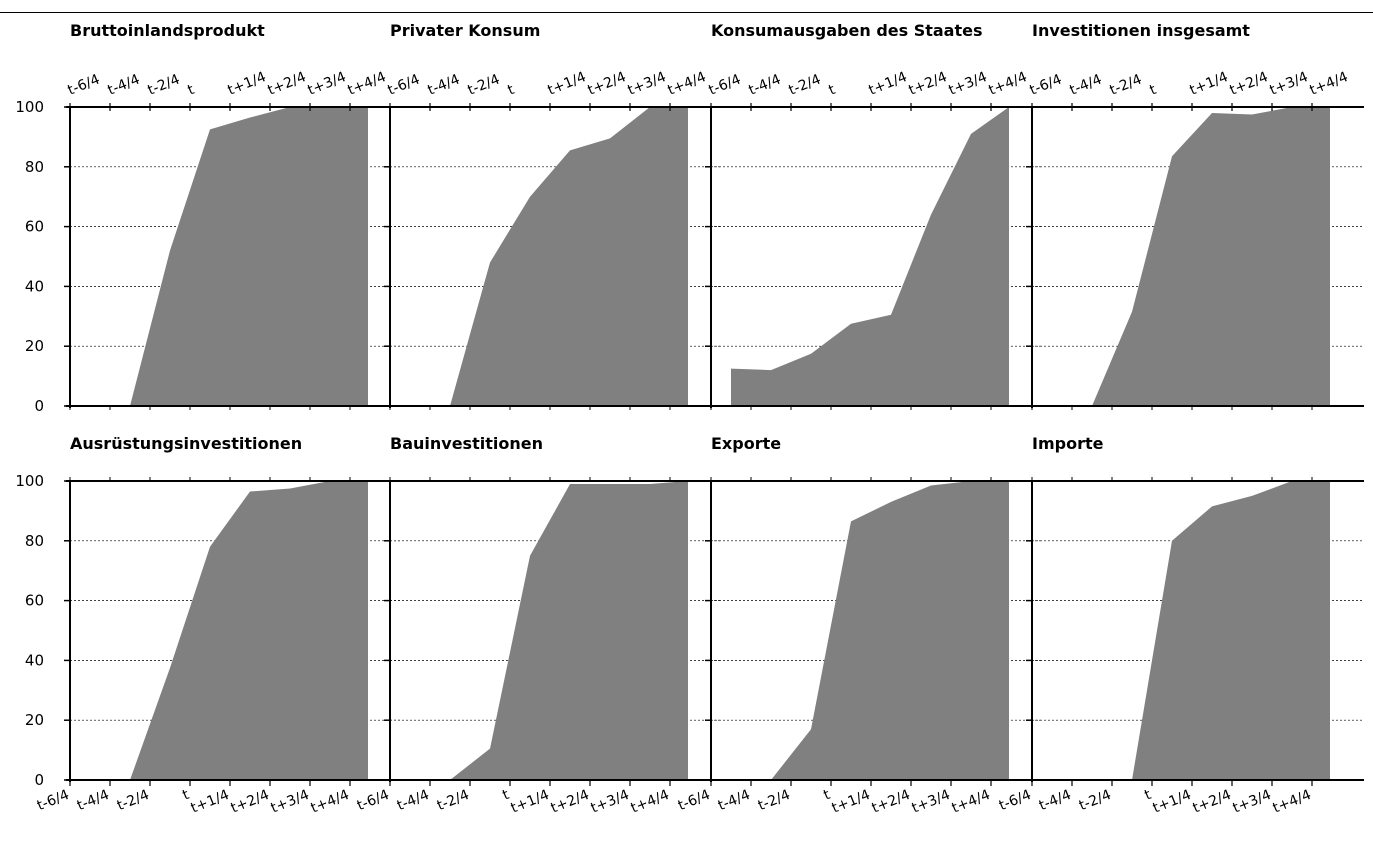 The image size is (1373, 847). I want to click on x-tick-label-0-2: t-2/4, so click(164, 84).